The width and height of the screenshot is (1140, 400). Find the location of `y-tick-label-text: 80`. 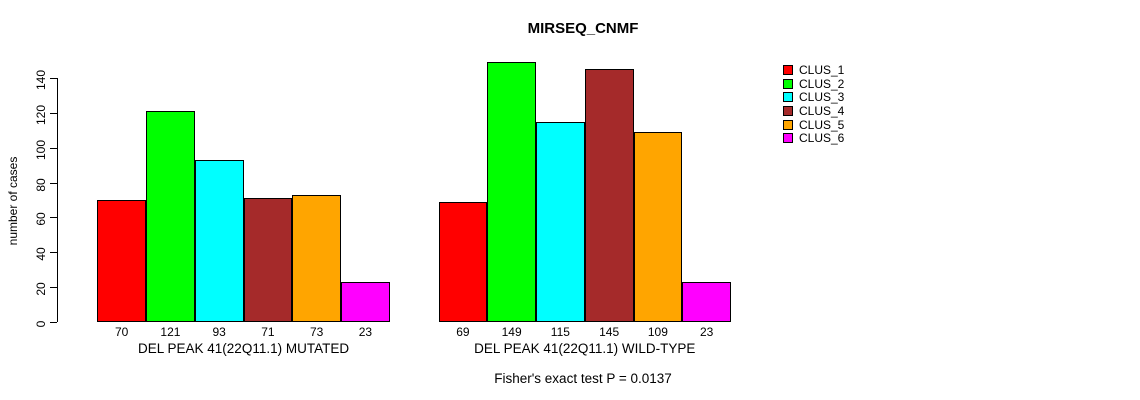

y-tick-label-text: 80 is located at coordinates (41, 184).